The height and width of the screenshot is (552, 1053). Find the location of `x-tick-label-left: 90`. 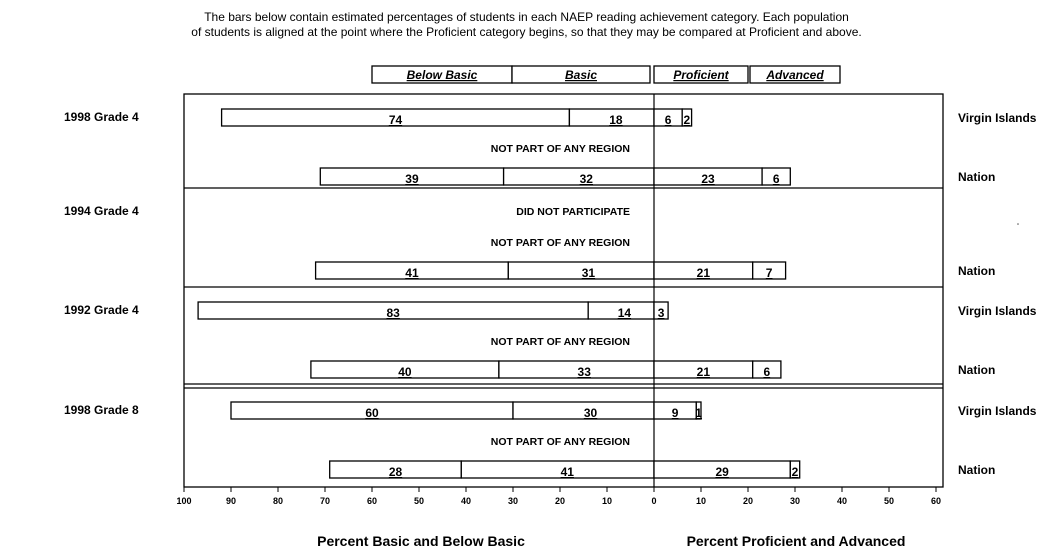

x-tick-label-left: 90 is located at coordinates (231, 501).